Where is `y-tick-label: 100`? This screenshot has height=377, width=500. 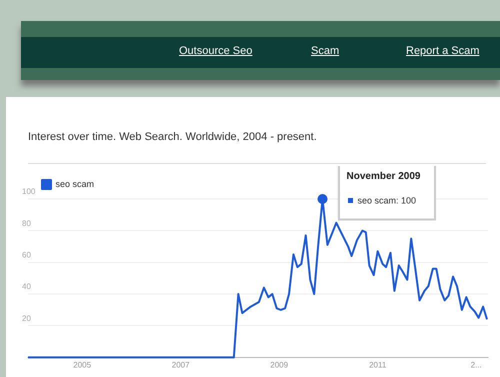
y-tick-label: 100 is located at coordinates (29, 191).